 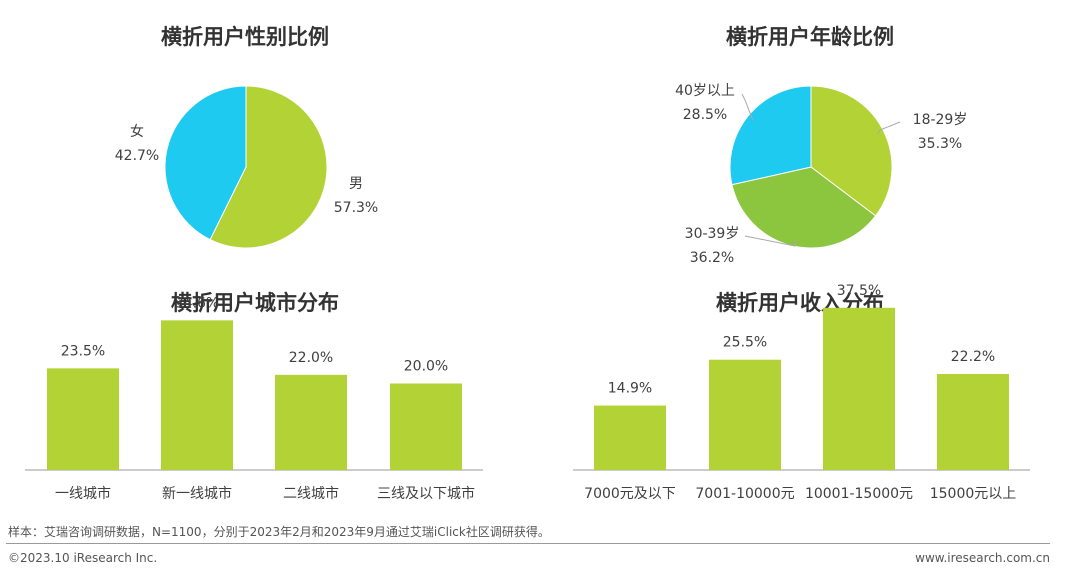 I want to click on pie2-value-3: 28.5%, so click(x=705, y=115).